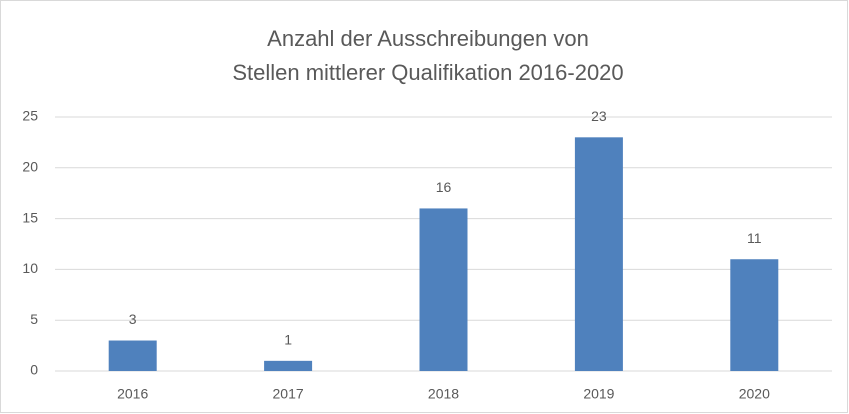 The height and width of the screenshot is (414, 849). I want to click on y-tick-label: 0, so click(34, 370).